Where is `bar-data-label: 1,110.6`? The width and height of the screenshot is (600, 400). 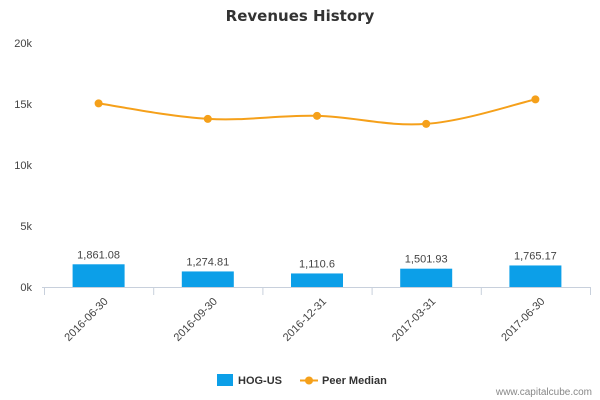 bar-data-label: 1,110.6 is located at coordinates (317, 264).